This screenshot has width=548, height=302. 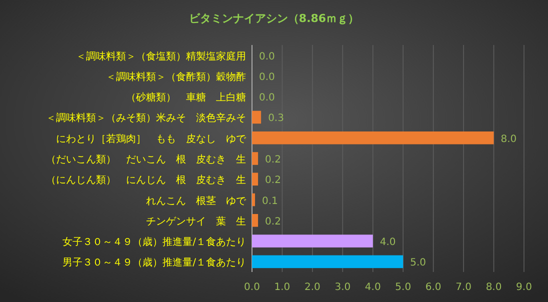 What do you see at coordinates (418, 263) in the screenshot?
I see `data-label: 5.0` at bounding box center [418, 263].